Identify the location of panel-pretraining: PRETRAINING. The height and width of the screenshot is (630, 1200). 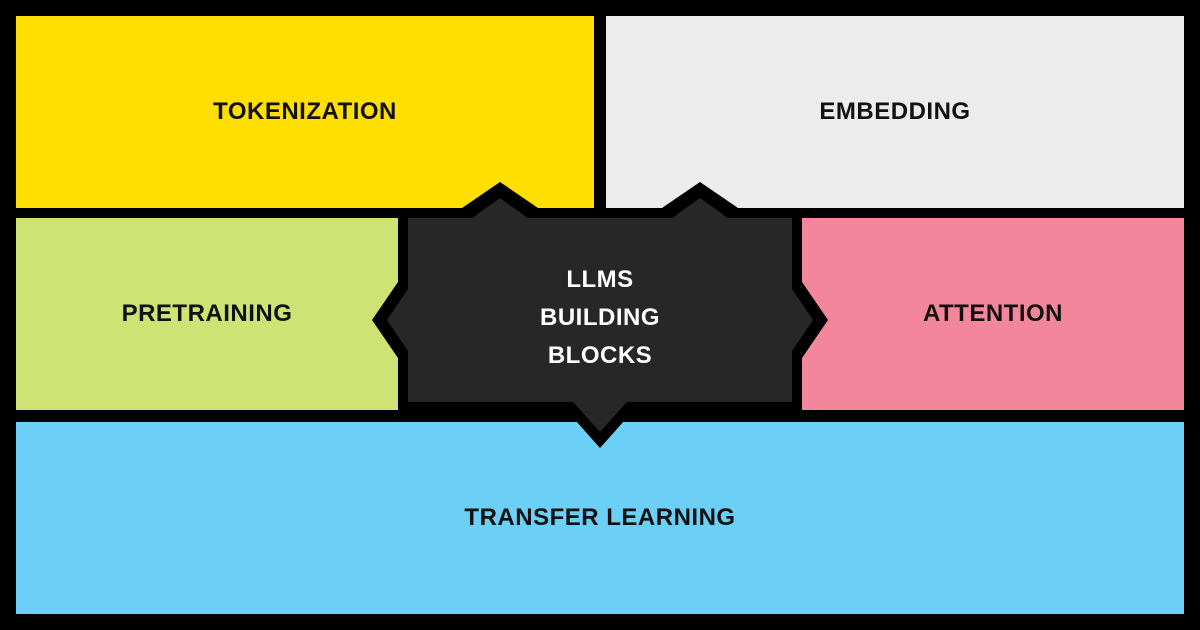
(207, 314).